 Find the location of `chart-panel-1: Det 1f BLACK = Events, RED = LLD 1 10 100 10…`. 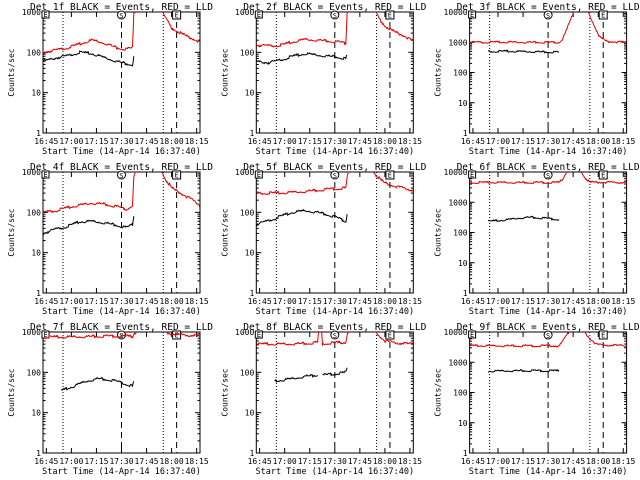

chart-panel-1: Det 1f BLACK = Events, RED = LLD 1 10 100 10… is located at coordinates (110, 79).